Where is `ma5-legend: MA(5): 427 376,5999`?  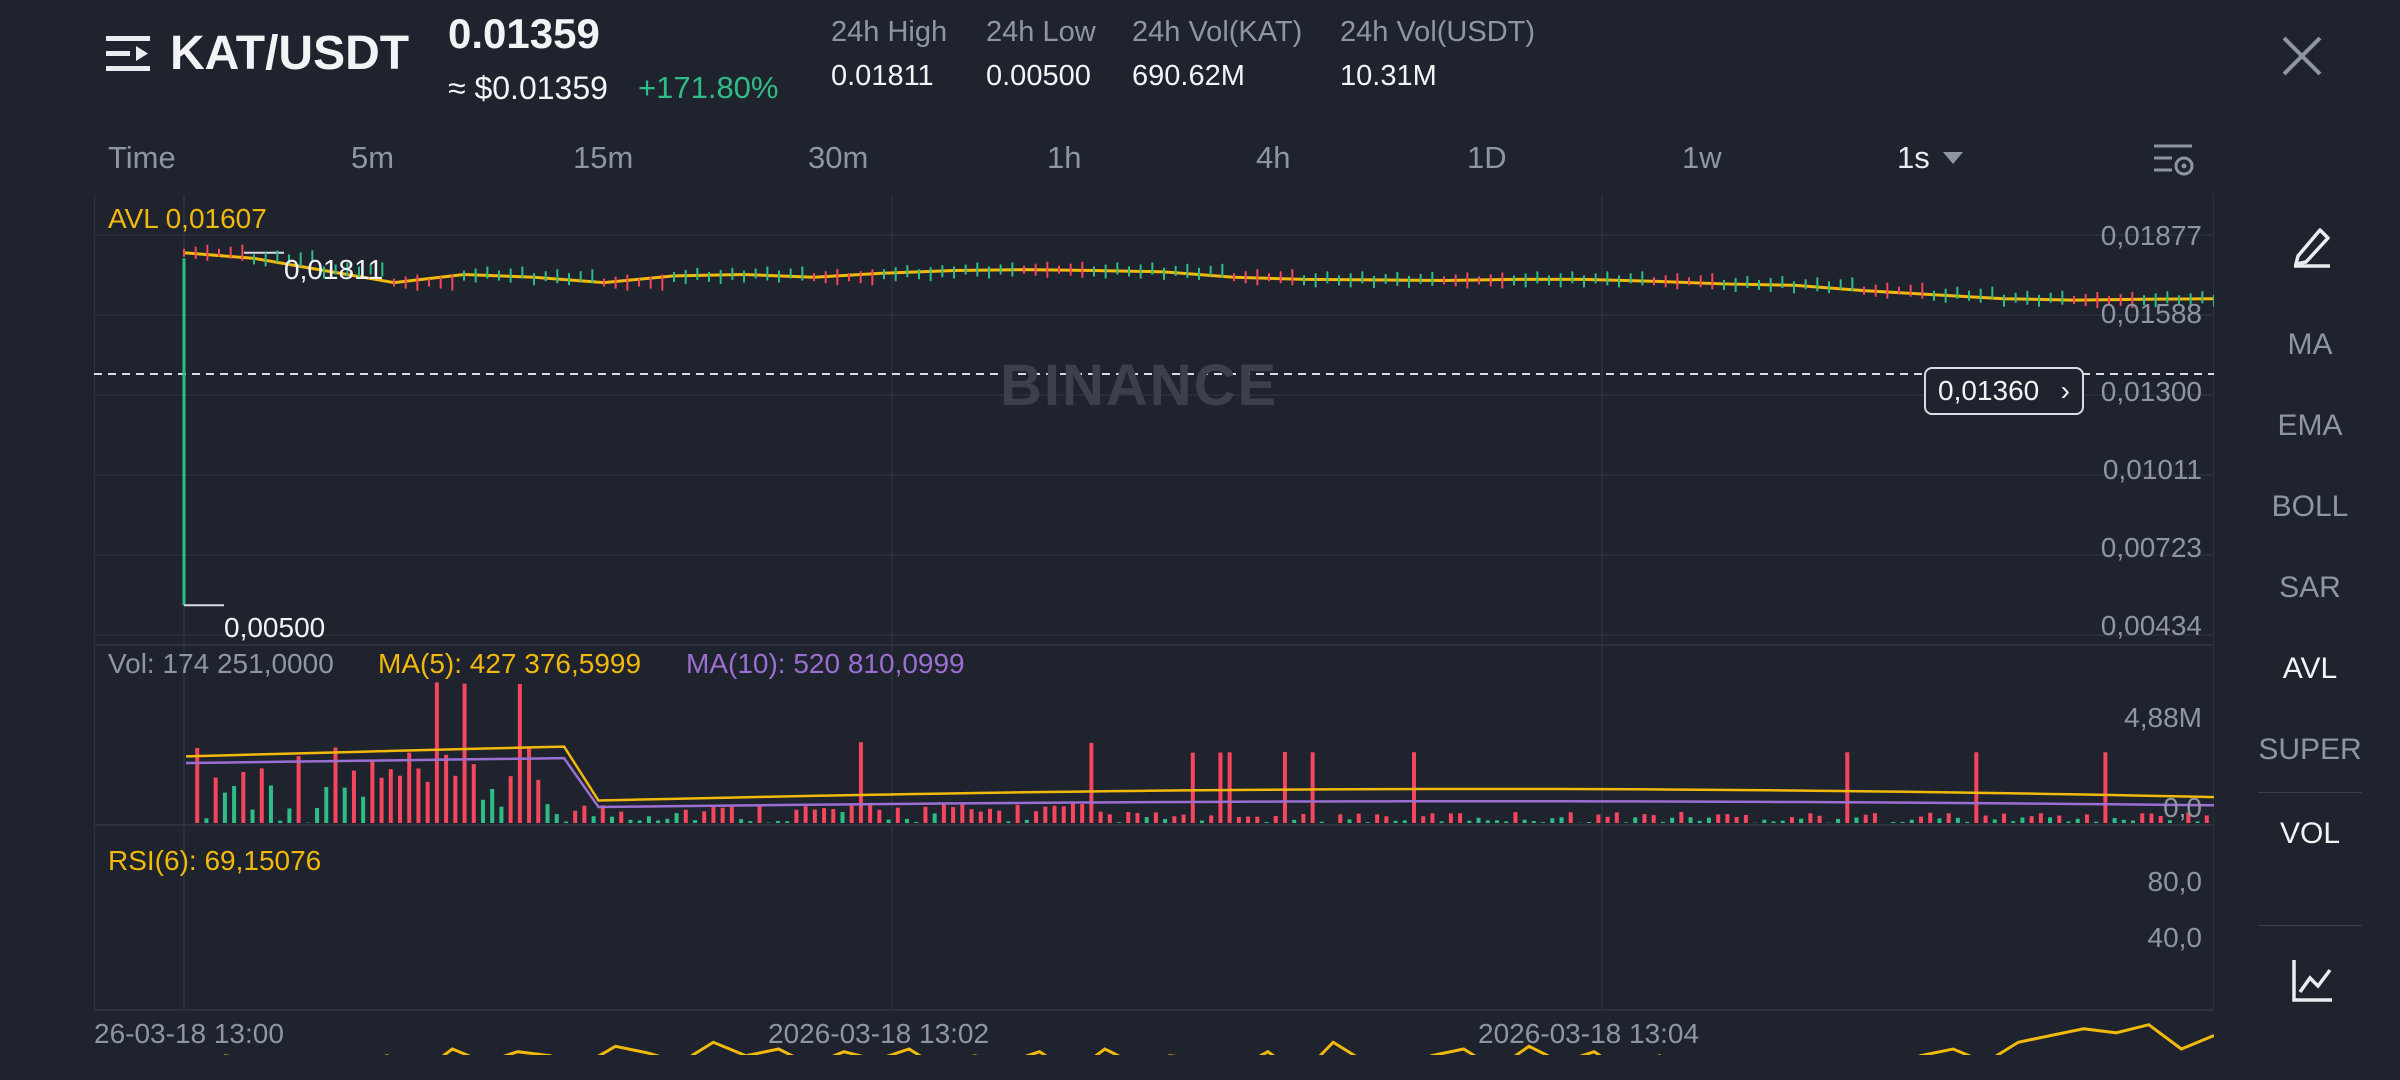
ma5-legend: MA(5): 427 376,5999 is located at coordinates (510, 663).